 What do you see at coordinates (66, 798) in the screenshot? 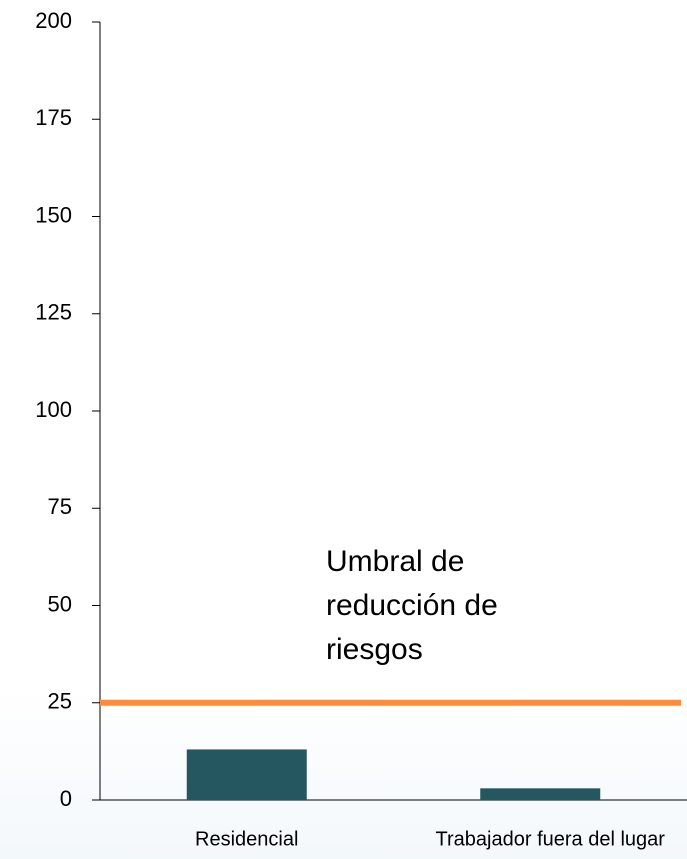
I see `y-tick-label: 0` at bounding box center [66, 798].